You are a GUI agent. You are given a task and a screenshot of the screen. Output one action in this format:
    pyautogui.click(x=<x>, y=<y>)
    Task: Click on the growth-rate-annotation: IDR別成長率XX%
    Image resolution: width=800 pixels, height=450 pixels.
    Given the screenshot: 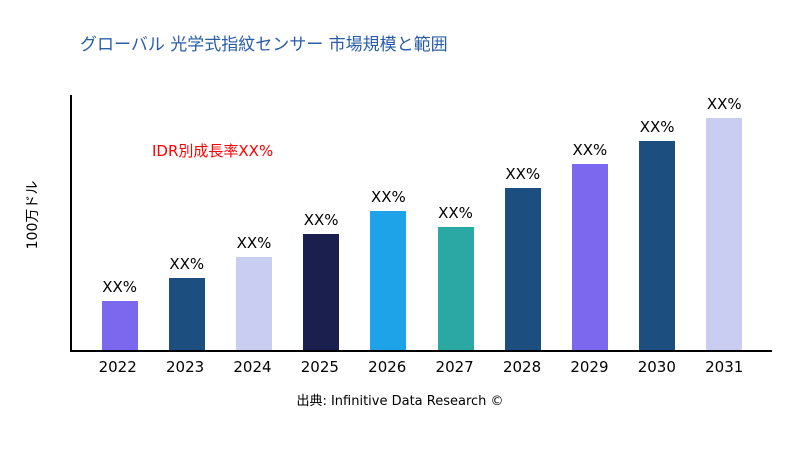 What is the action you would take?
    pyautogui.click(x=213, y=151)
    